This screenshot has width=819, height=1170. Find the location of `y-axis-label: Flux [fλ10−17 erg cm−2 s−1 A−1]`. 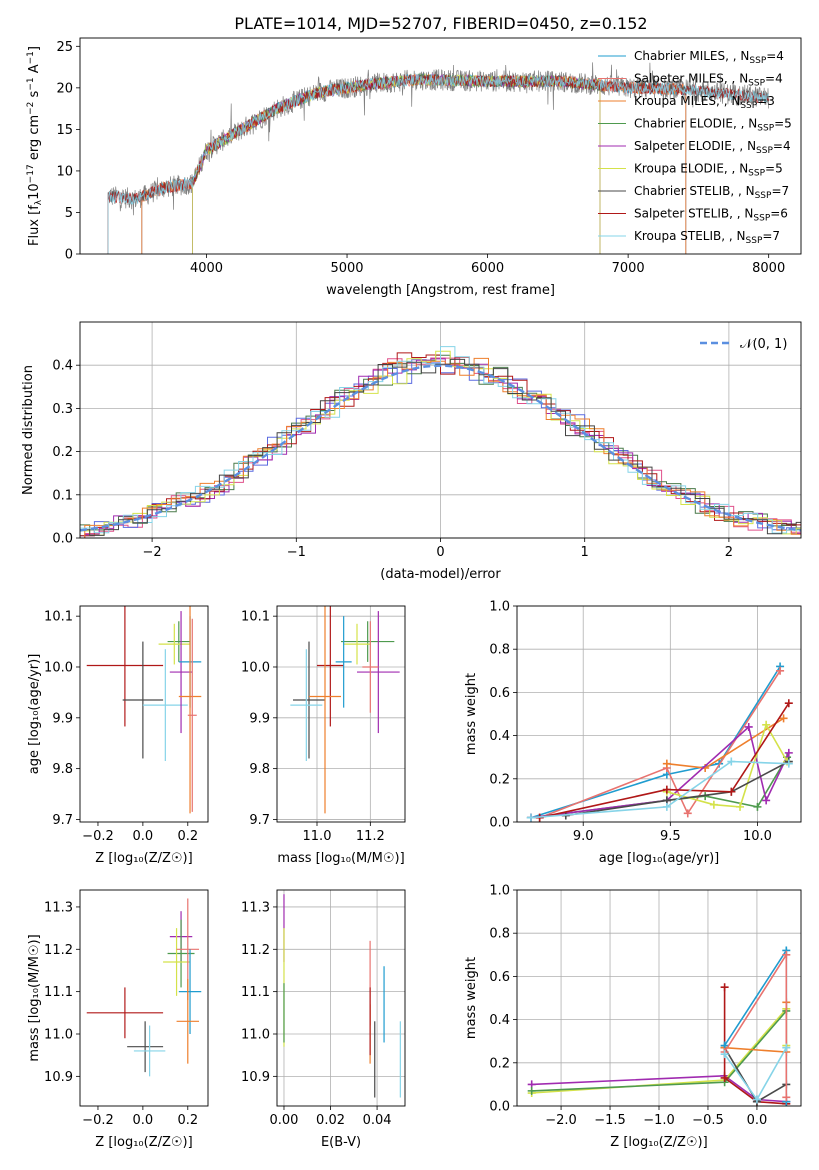

y-axis-label: Flux [fλ10−17 erg cm−2 s−1 A−1] is located at coordinates (35, 146).